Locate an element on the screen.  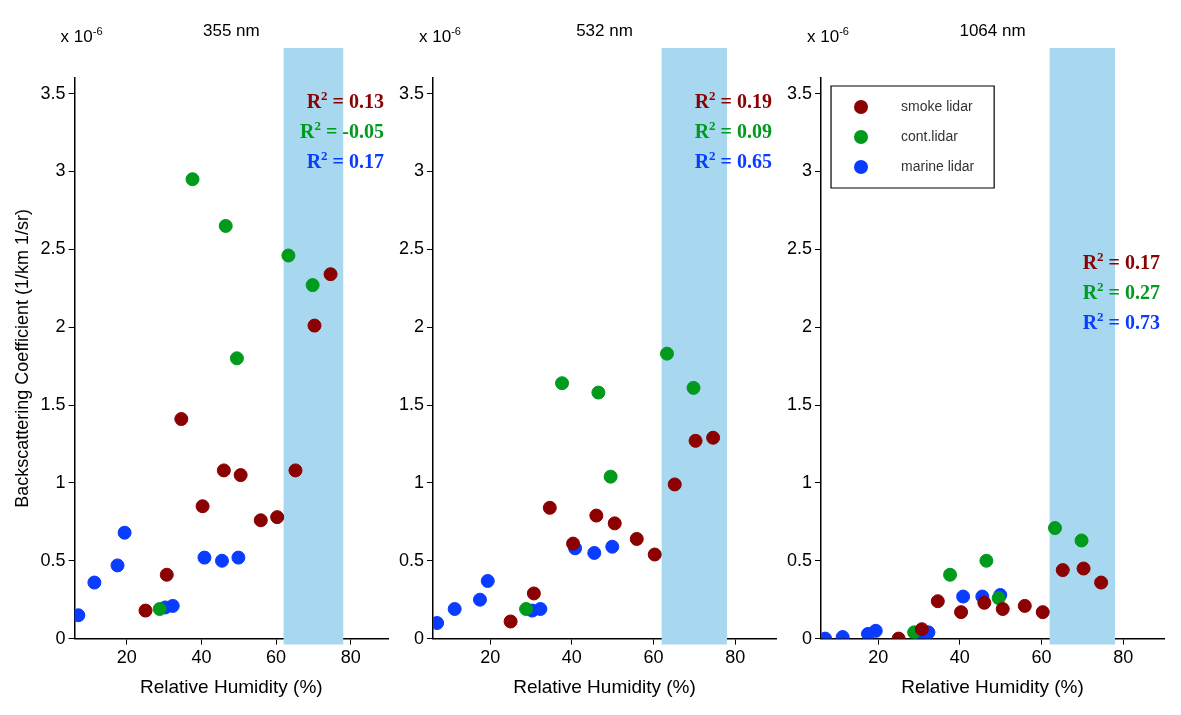
legend-label: marine lidar is located at coordinates (938, 165).